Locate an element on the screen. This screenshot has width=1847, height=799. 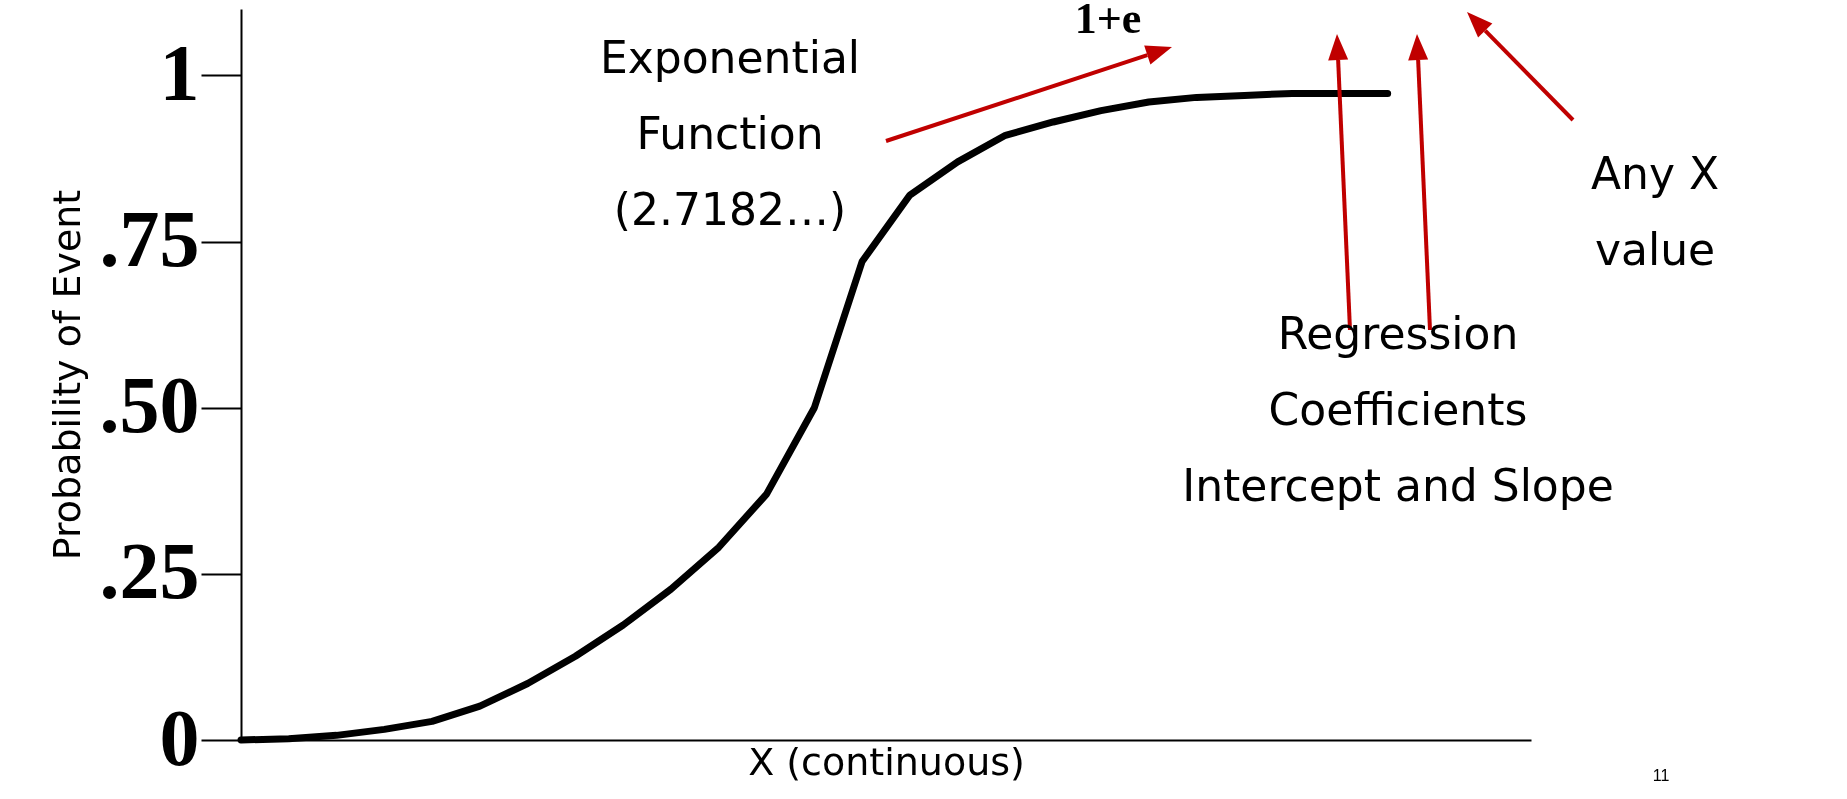
annotation: Exponential Function (2.7182…) is located at coordinates (730, 134).